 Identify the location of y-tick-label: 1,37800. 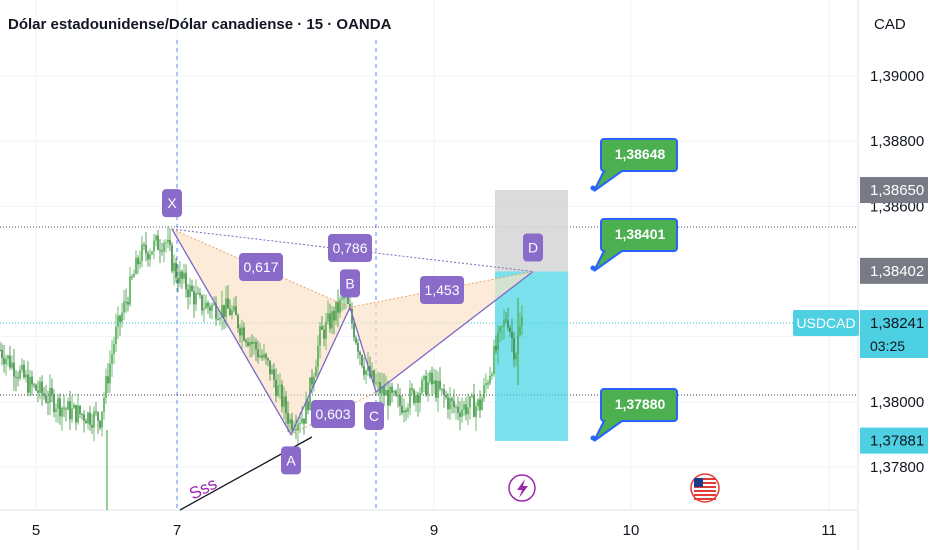
(897, 467).